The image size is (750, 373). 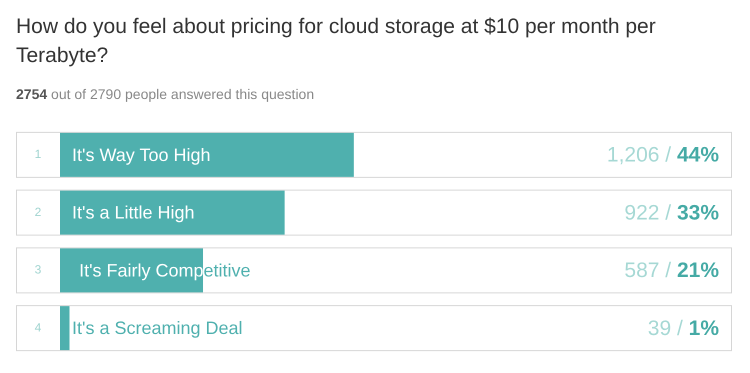 I want to click on y-tick-label: It's a Screaming Deal, so click(x=157, y=328).